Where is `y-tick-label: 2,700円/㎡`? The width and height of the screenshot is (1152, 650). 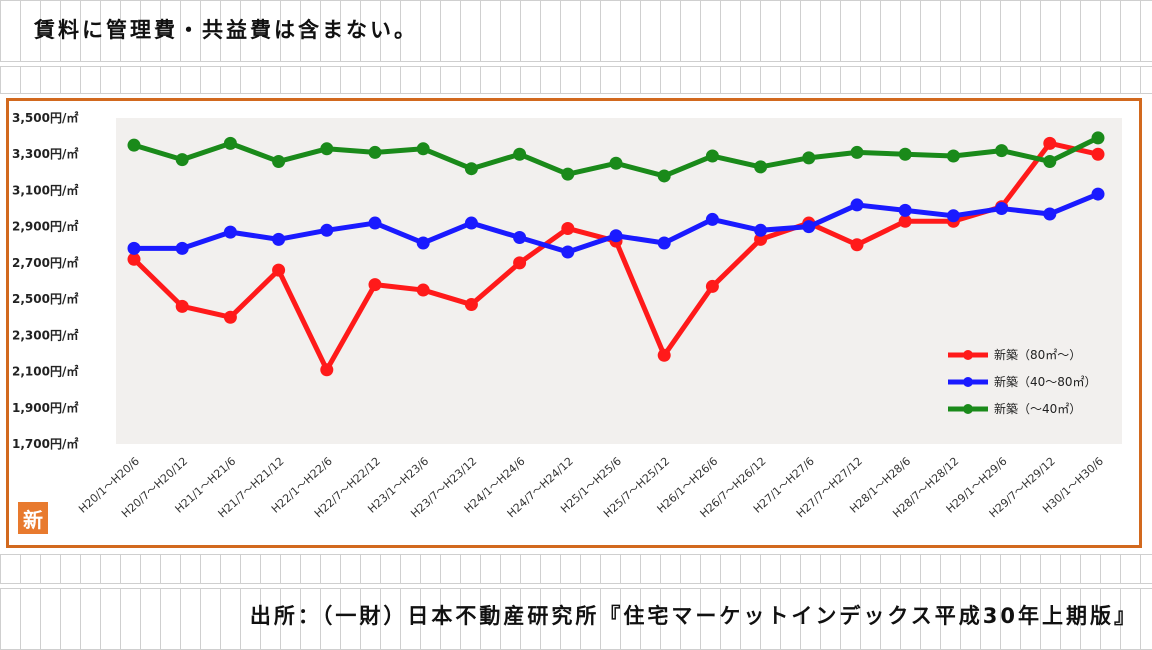
y-tick-label: 2,700円/㎡ is located at coordinates (45, 262).